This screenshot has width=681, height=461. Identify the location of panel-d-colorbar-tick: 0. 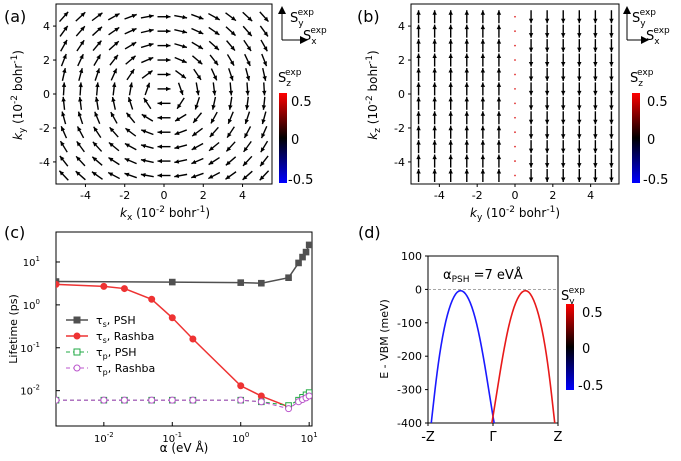
(586, 349).